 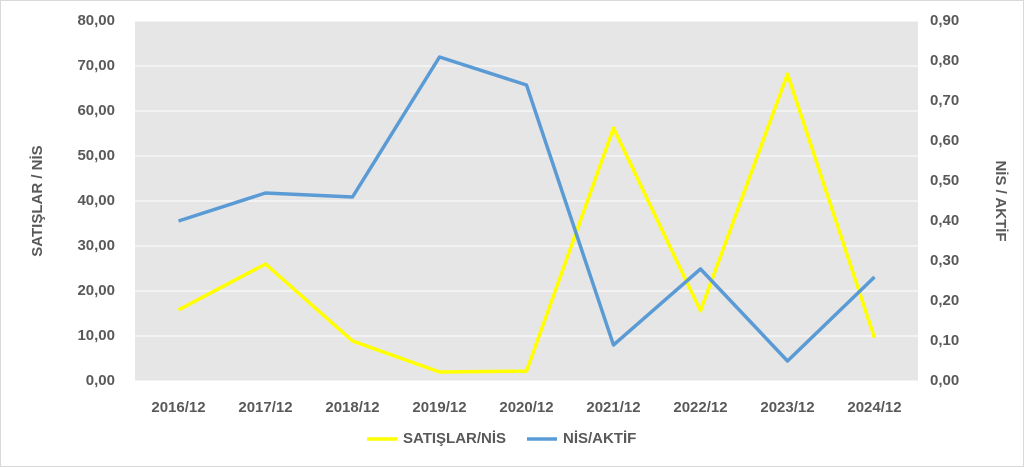 I want to click on y-tick-label: 0,00, so click(x=100, y=380).